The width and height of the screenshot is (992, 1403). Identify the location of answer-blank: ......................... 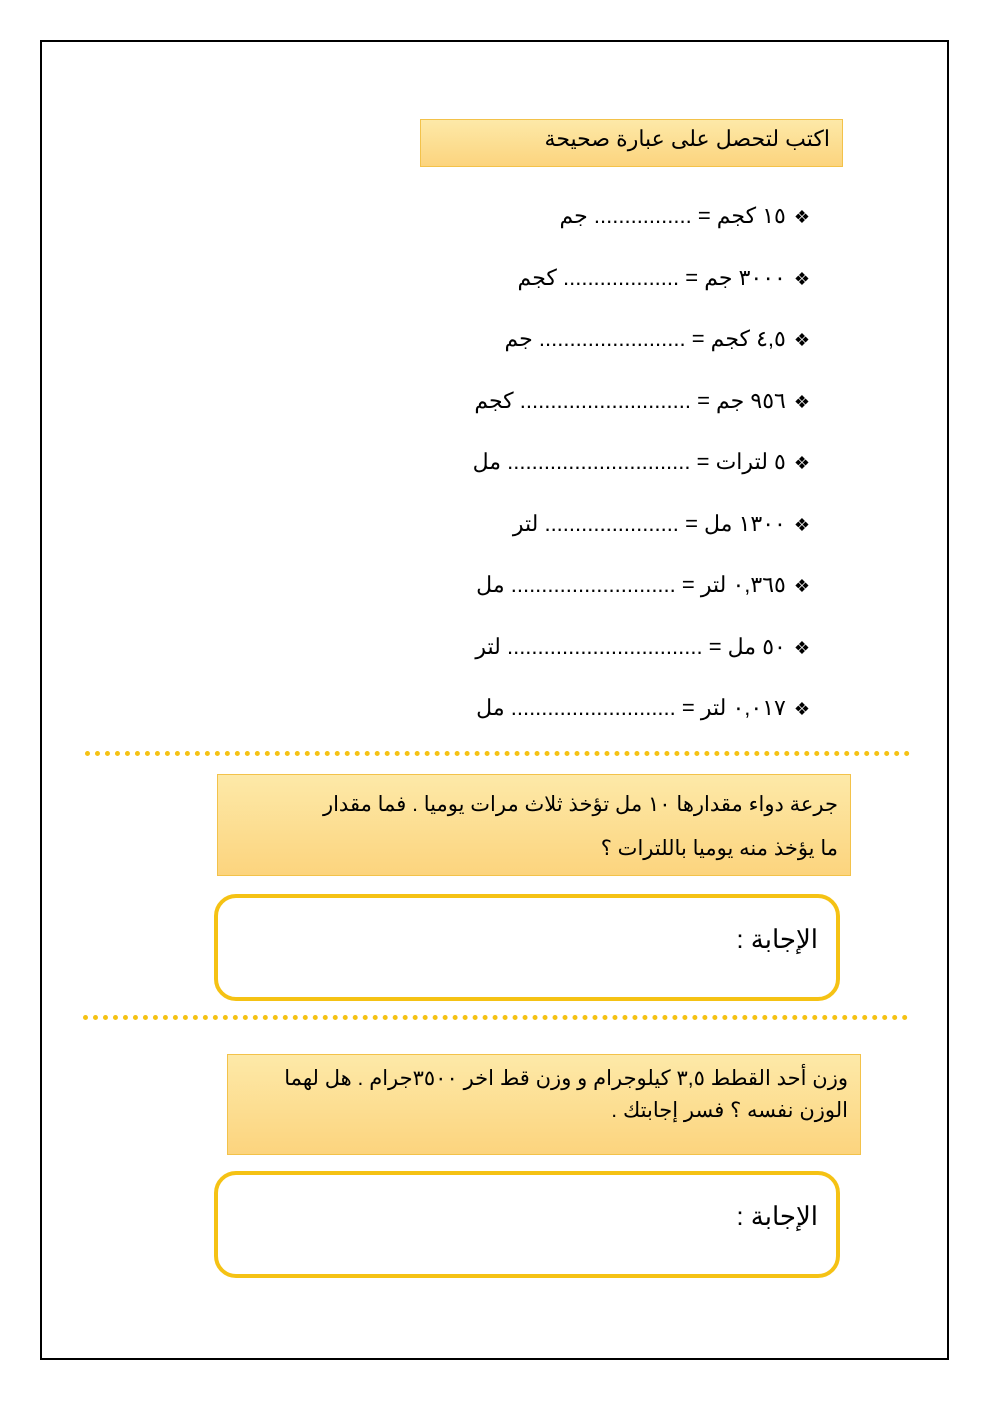
(612, 338).